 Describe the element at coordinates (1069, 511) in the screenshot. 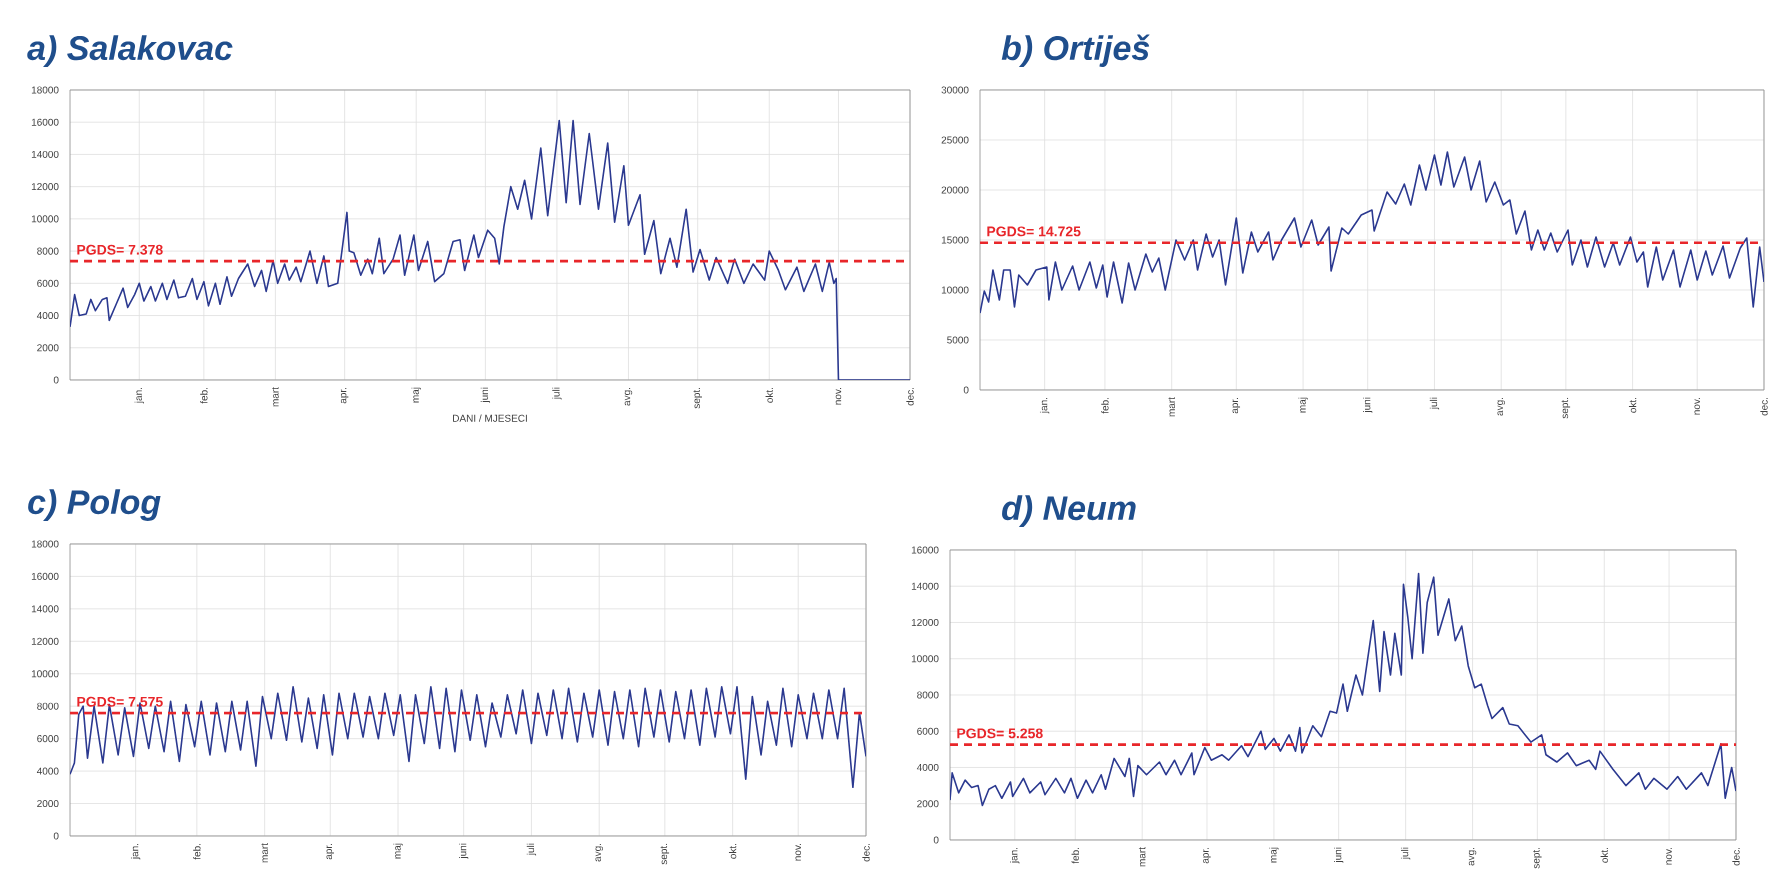

I see `chart-title: d) Neum` at that location.